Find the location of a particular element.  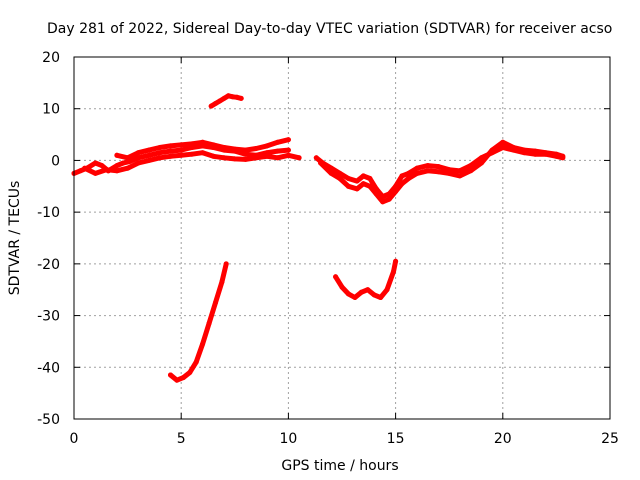

x-tick-label: 10 is located at coordinates (288, 439).